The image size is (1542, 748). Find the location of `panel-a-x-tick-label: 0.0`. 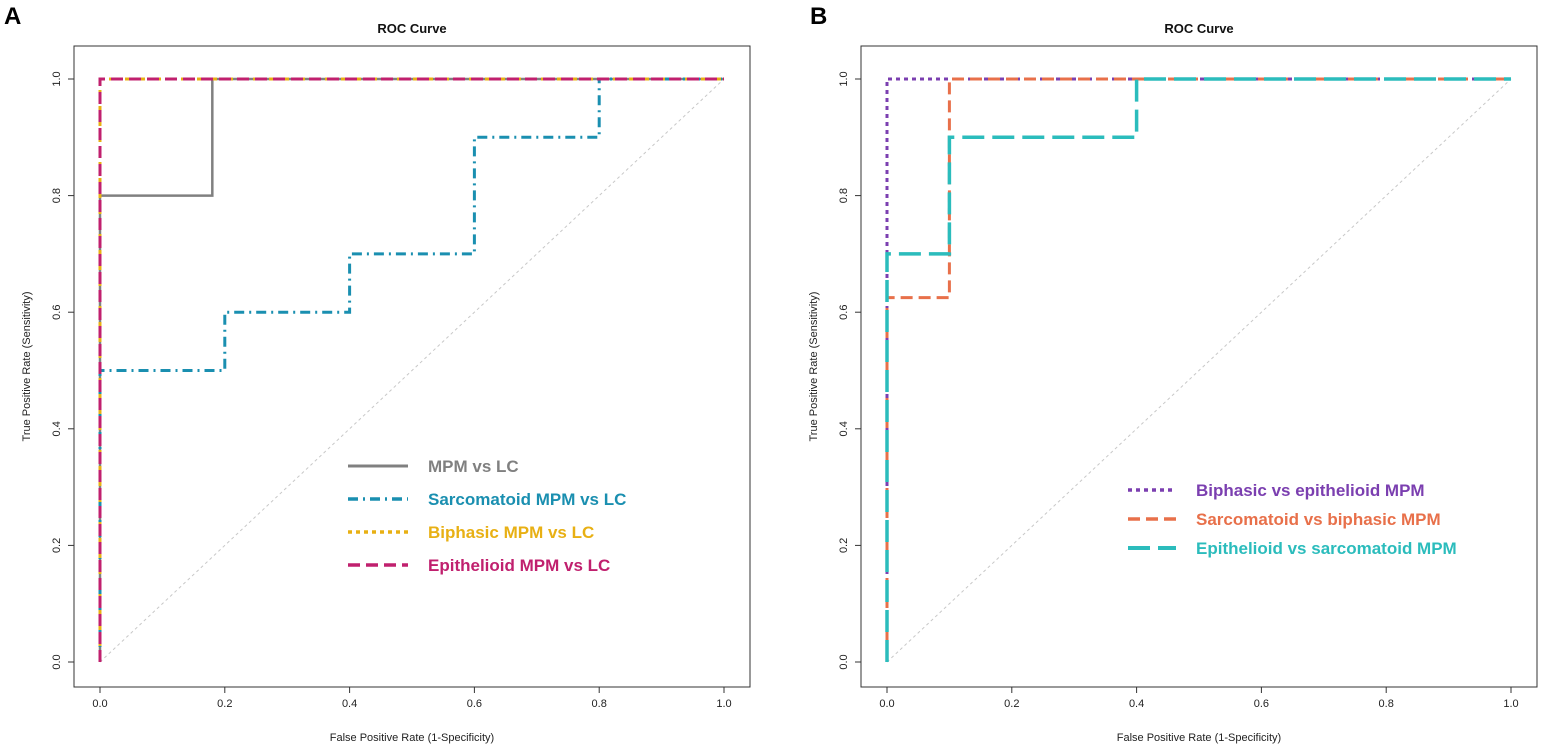

panel-a-x-tick-label: 0.0 is located at coordinates (99, 704).